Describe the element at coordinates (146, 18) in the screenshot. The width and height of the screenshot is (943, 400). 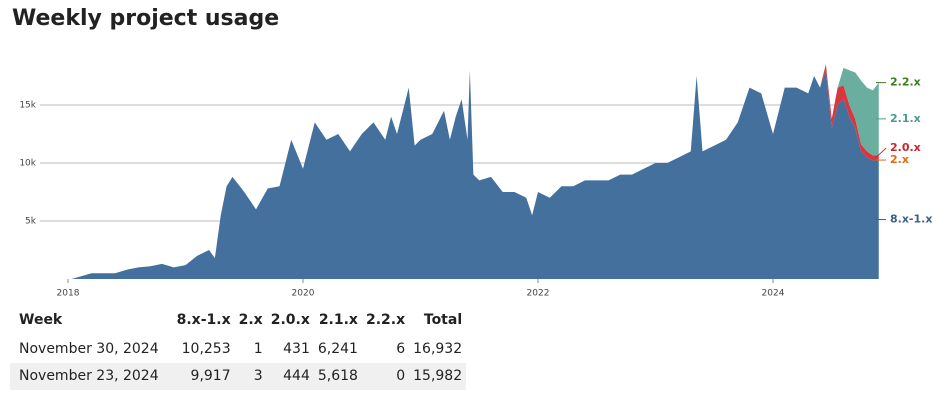
I see `chart-title: Weekly project usage` at that location.